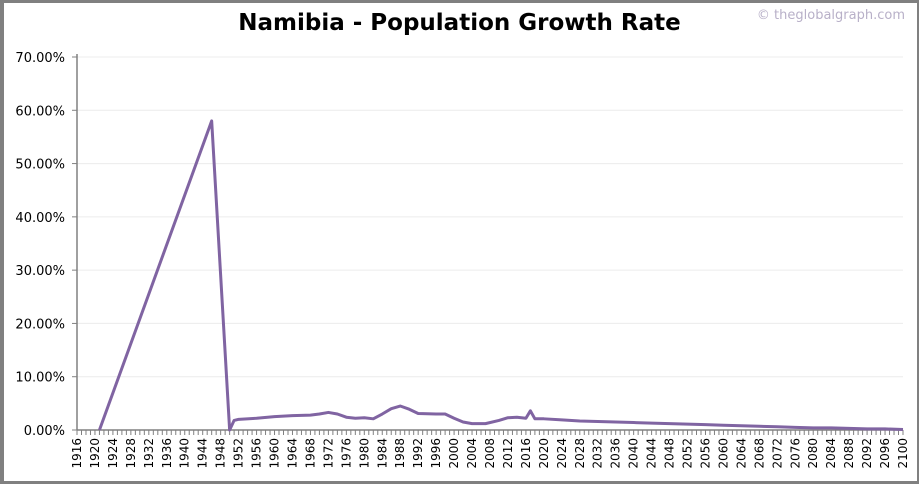 The image size is (919, 484). Describe the element at coordinates (903, 453) in the screenshot. I see `x-tick-label: 2100` at that location.